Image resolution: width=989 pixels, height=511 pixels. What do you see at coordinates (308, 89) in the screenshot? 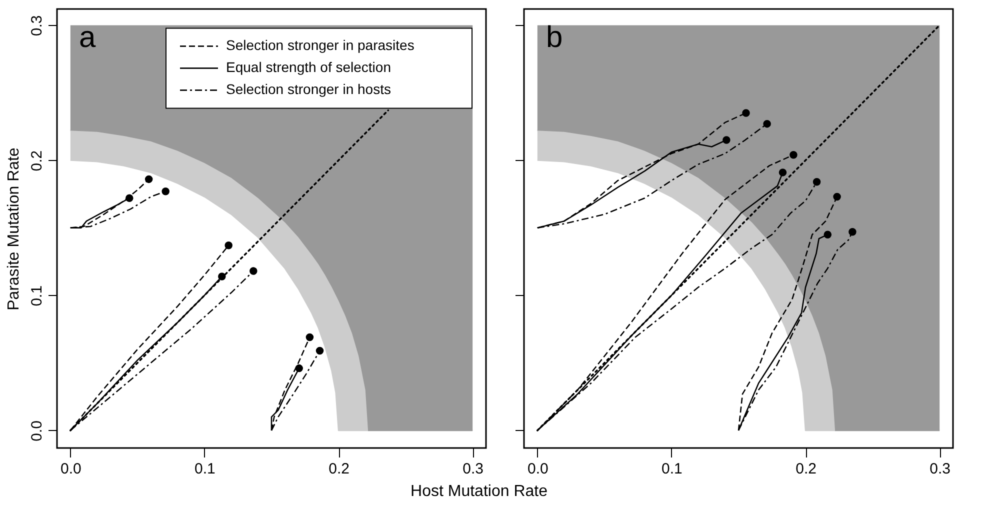
I see `legend-label: Selection stronger in hosts` at bounding box center [308, 89].